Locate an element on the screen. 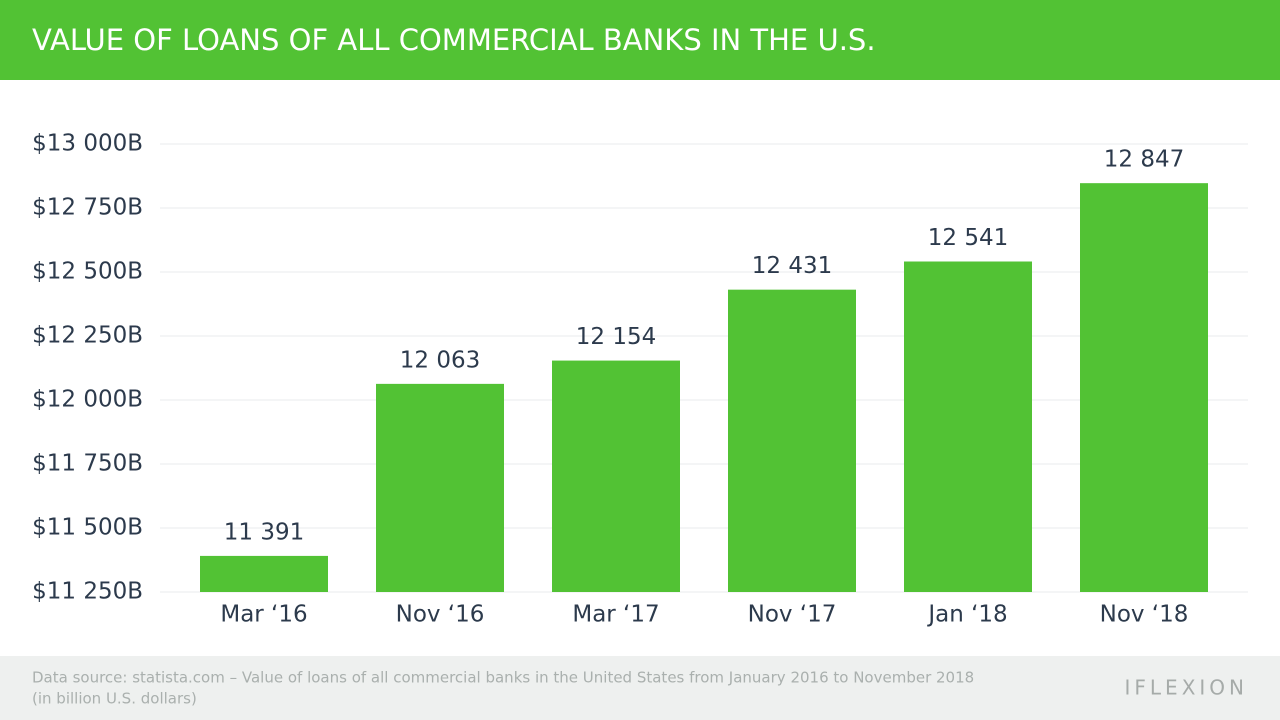 This screenshot has height=720, width=1280. x-tick-label: Nov ‘18 is located at coordinates (1144, 615).